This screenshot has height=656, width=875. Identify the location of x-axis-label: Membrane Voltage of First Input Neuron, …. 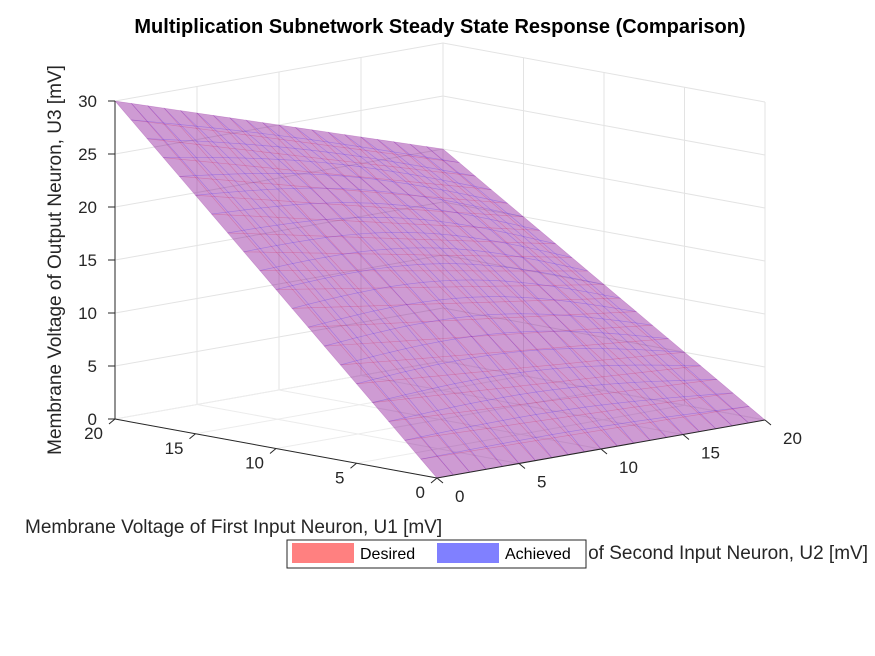
(233, 527).